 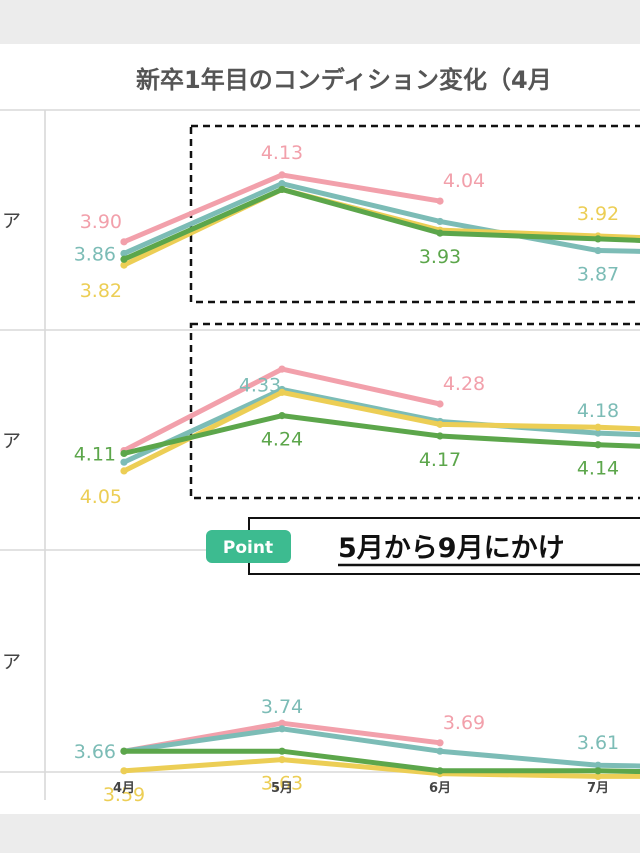 I want to click on data-label: 3.63, so click(x=282, y=784).